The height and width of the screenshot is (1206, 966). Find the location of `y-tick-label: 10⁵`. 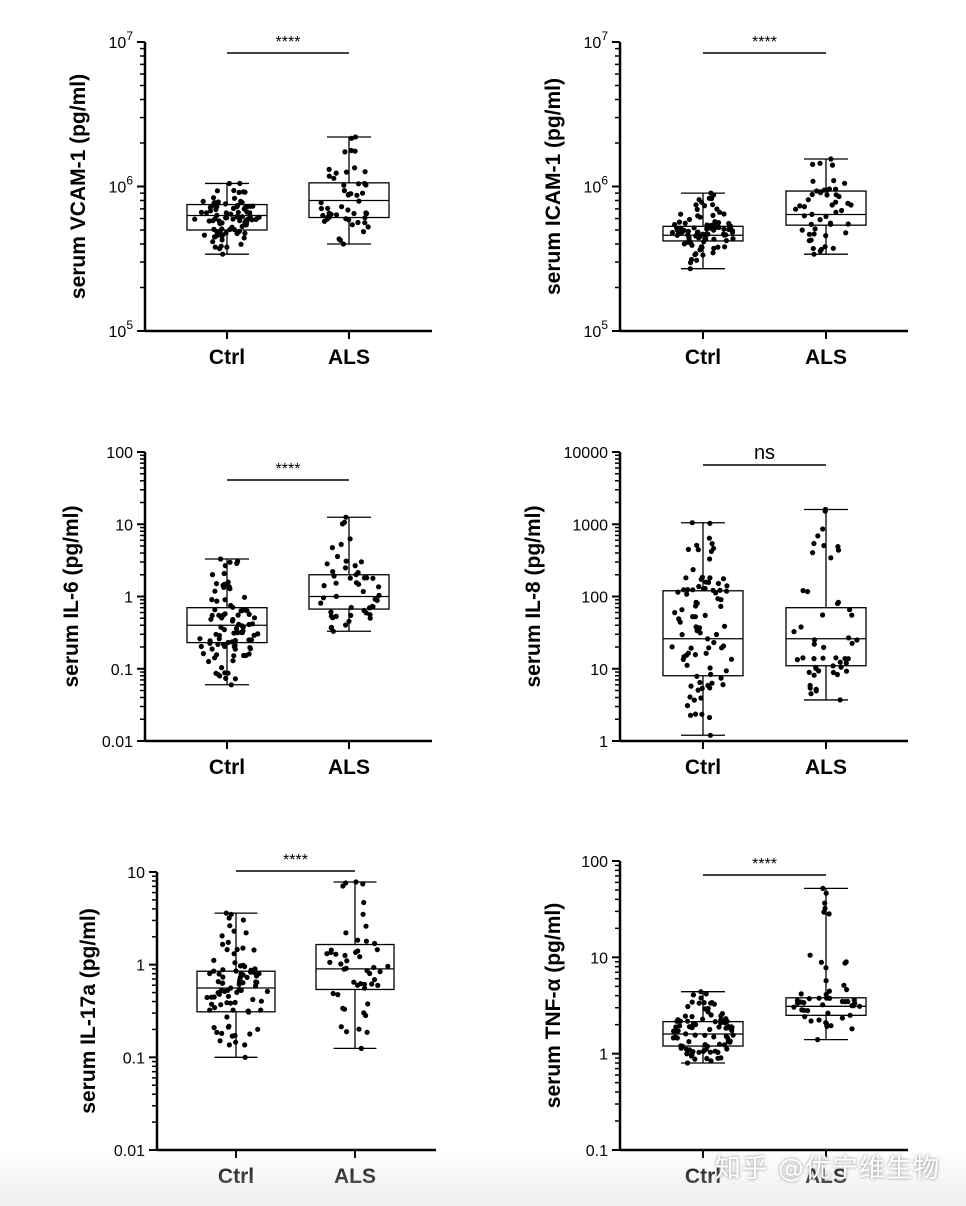

y-tick-label: 10⁵ is located at coordinates (596, 329).